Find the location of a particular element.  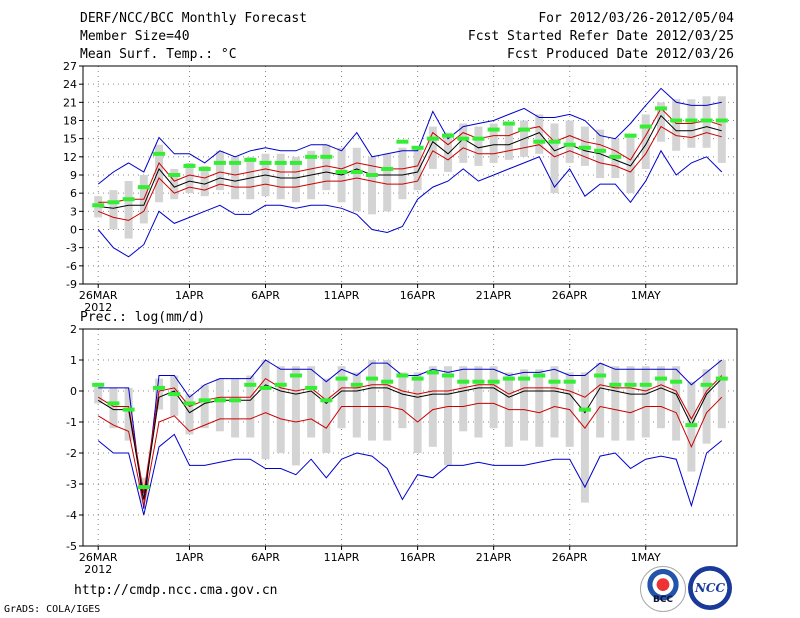

y-tick-label: 9 is located at coordinates (73, 175).